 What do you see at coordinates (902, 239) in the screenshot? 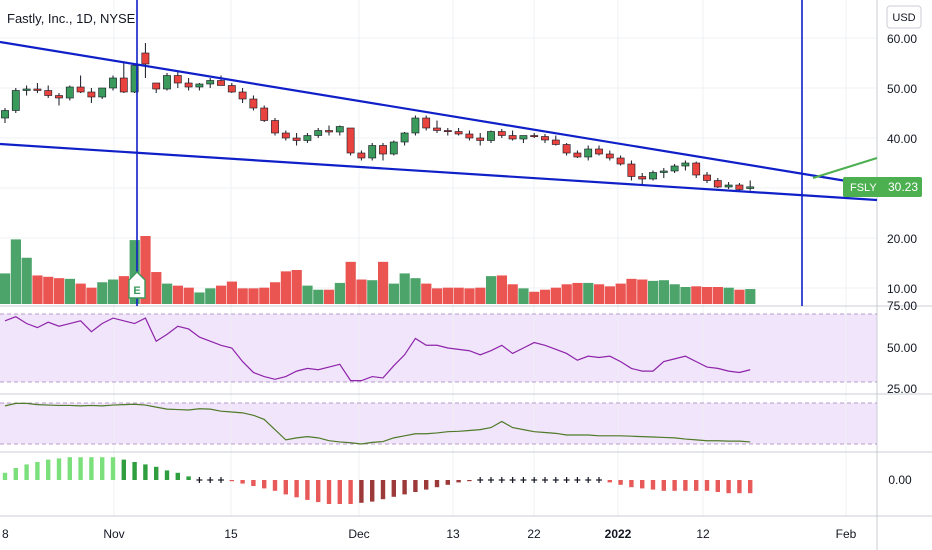
I see `price-tick: 20.00` at bounding box center [902, 239].